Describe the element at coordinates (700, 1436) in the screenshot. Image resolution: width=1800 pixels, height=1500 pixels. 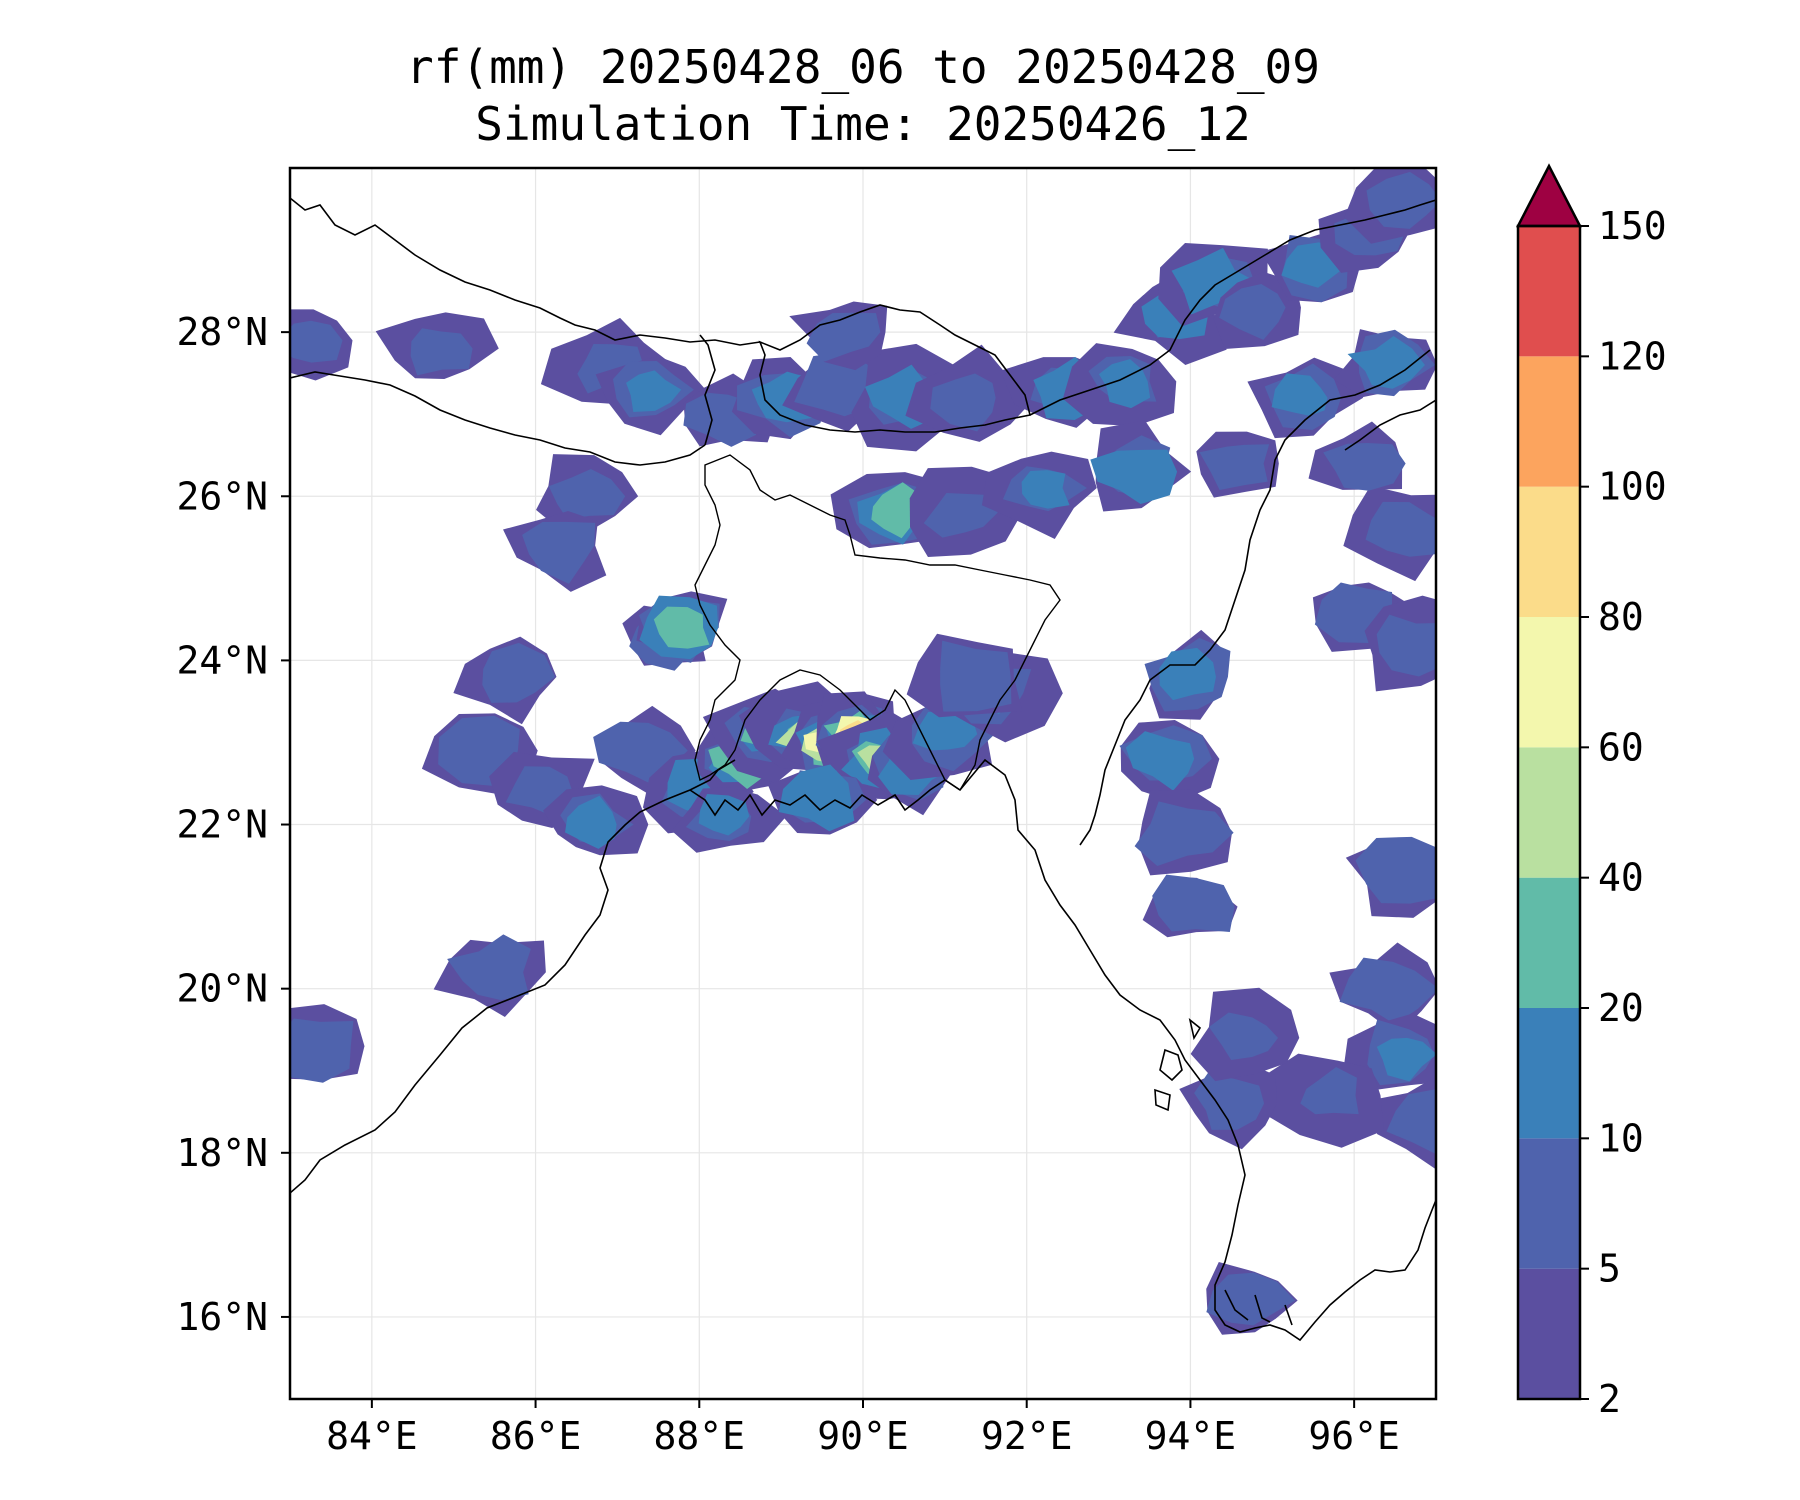
I see `lon-tick-label: 88°E` at that location.